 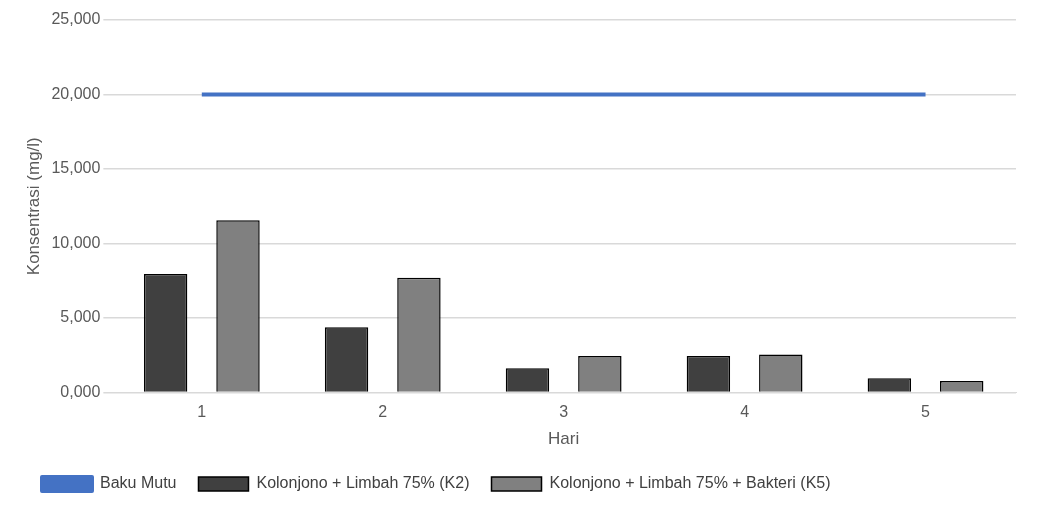 I want to click on x-tick-label: 5, so click(x=926, y=412).